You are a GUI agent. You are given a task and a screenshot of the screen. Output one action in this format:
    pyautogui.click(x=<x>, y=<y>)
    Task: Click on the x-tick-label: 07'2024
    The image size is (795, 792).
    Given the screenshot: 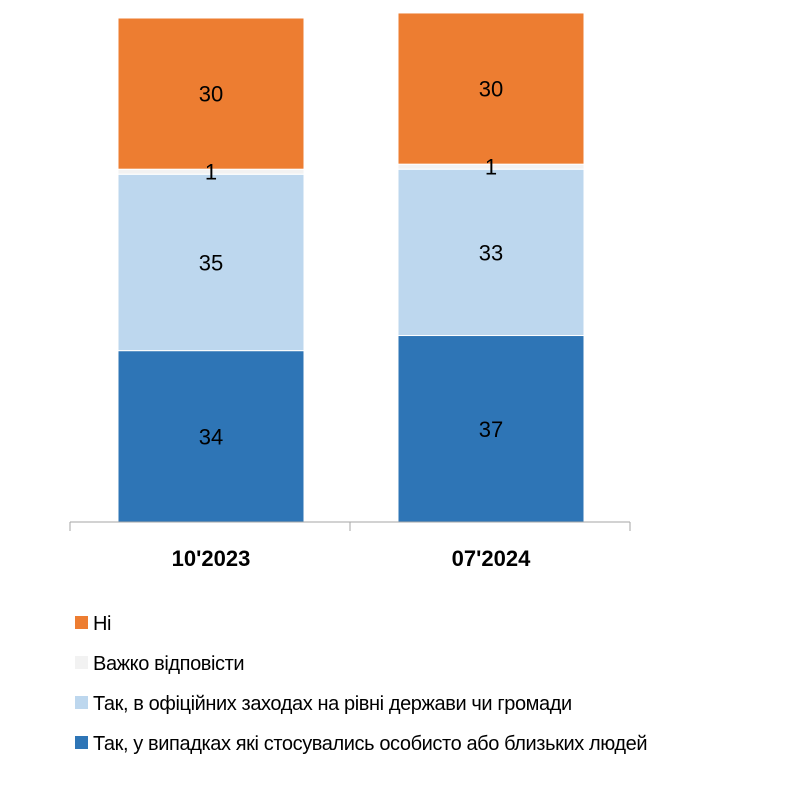 What is the action you would take?
    pyautogui.click(x=491, y=558)
    